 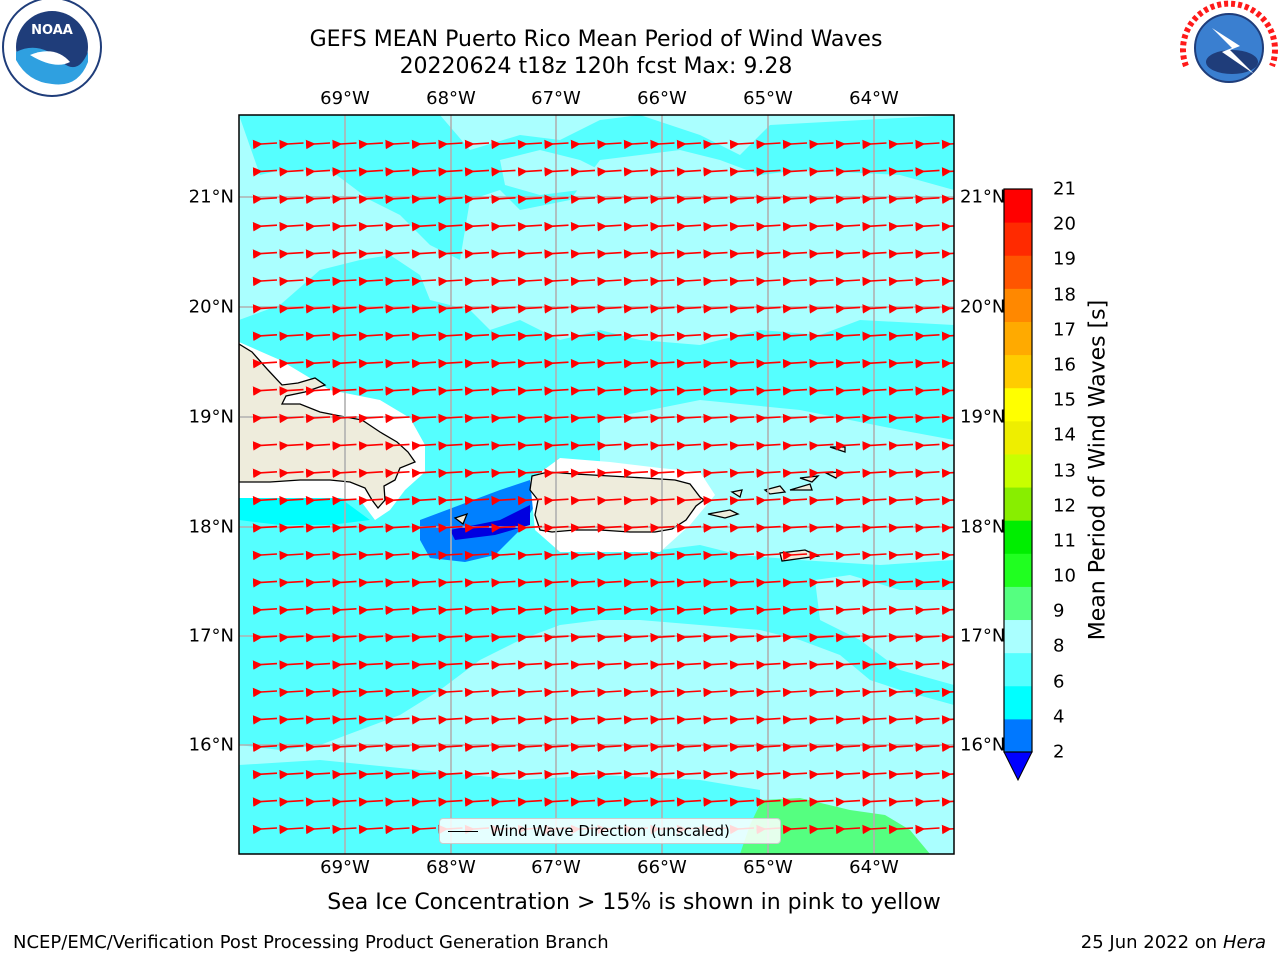 I want to click on colorbar, so click(x=1018, y=471).